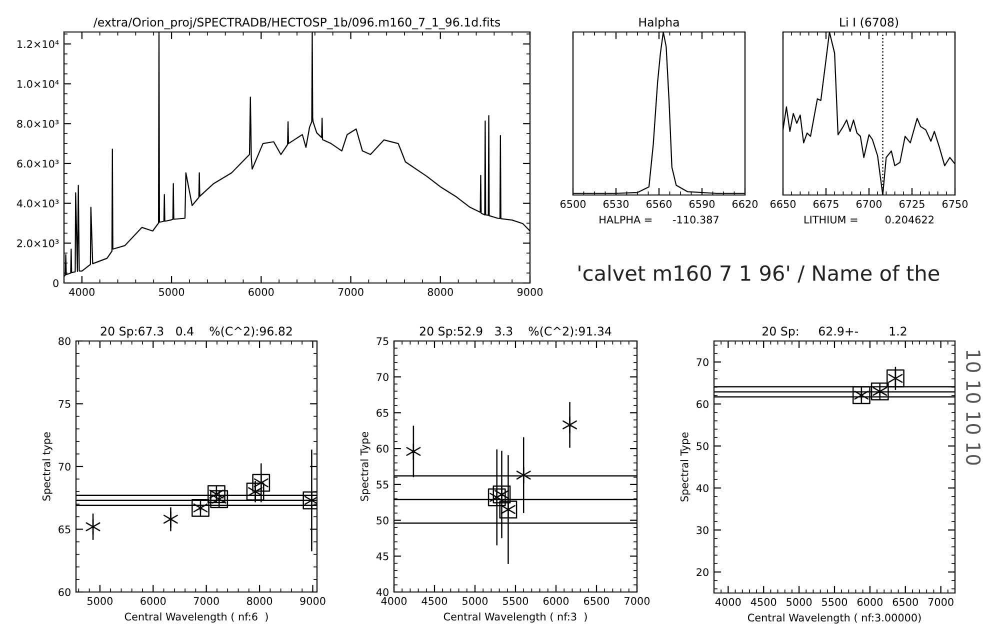 The width and height of the screenshot is (983, 627). Describe the element at coordinates (38, 124) in the screenshot. I see `y-tick-label: 8.0×10³` at that location.